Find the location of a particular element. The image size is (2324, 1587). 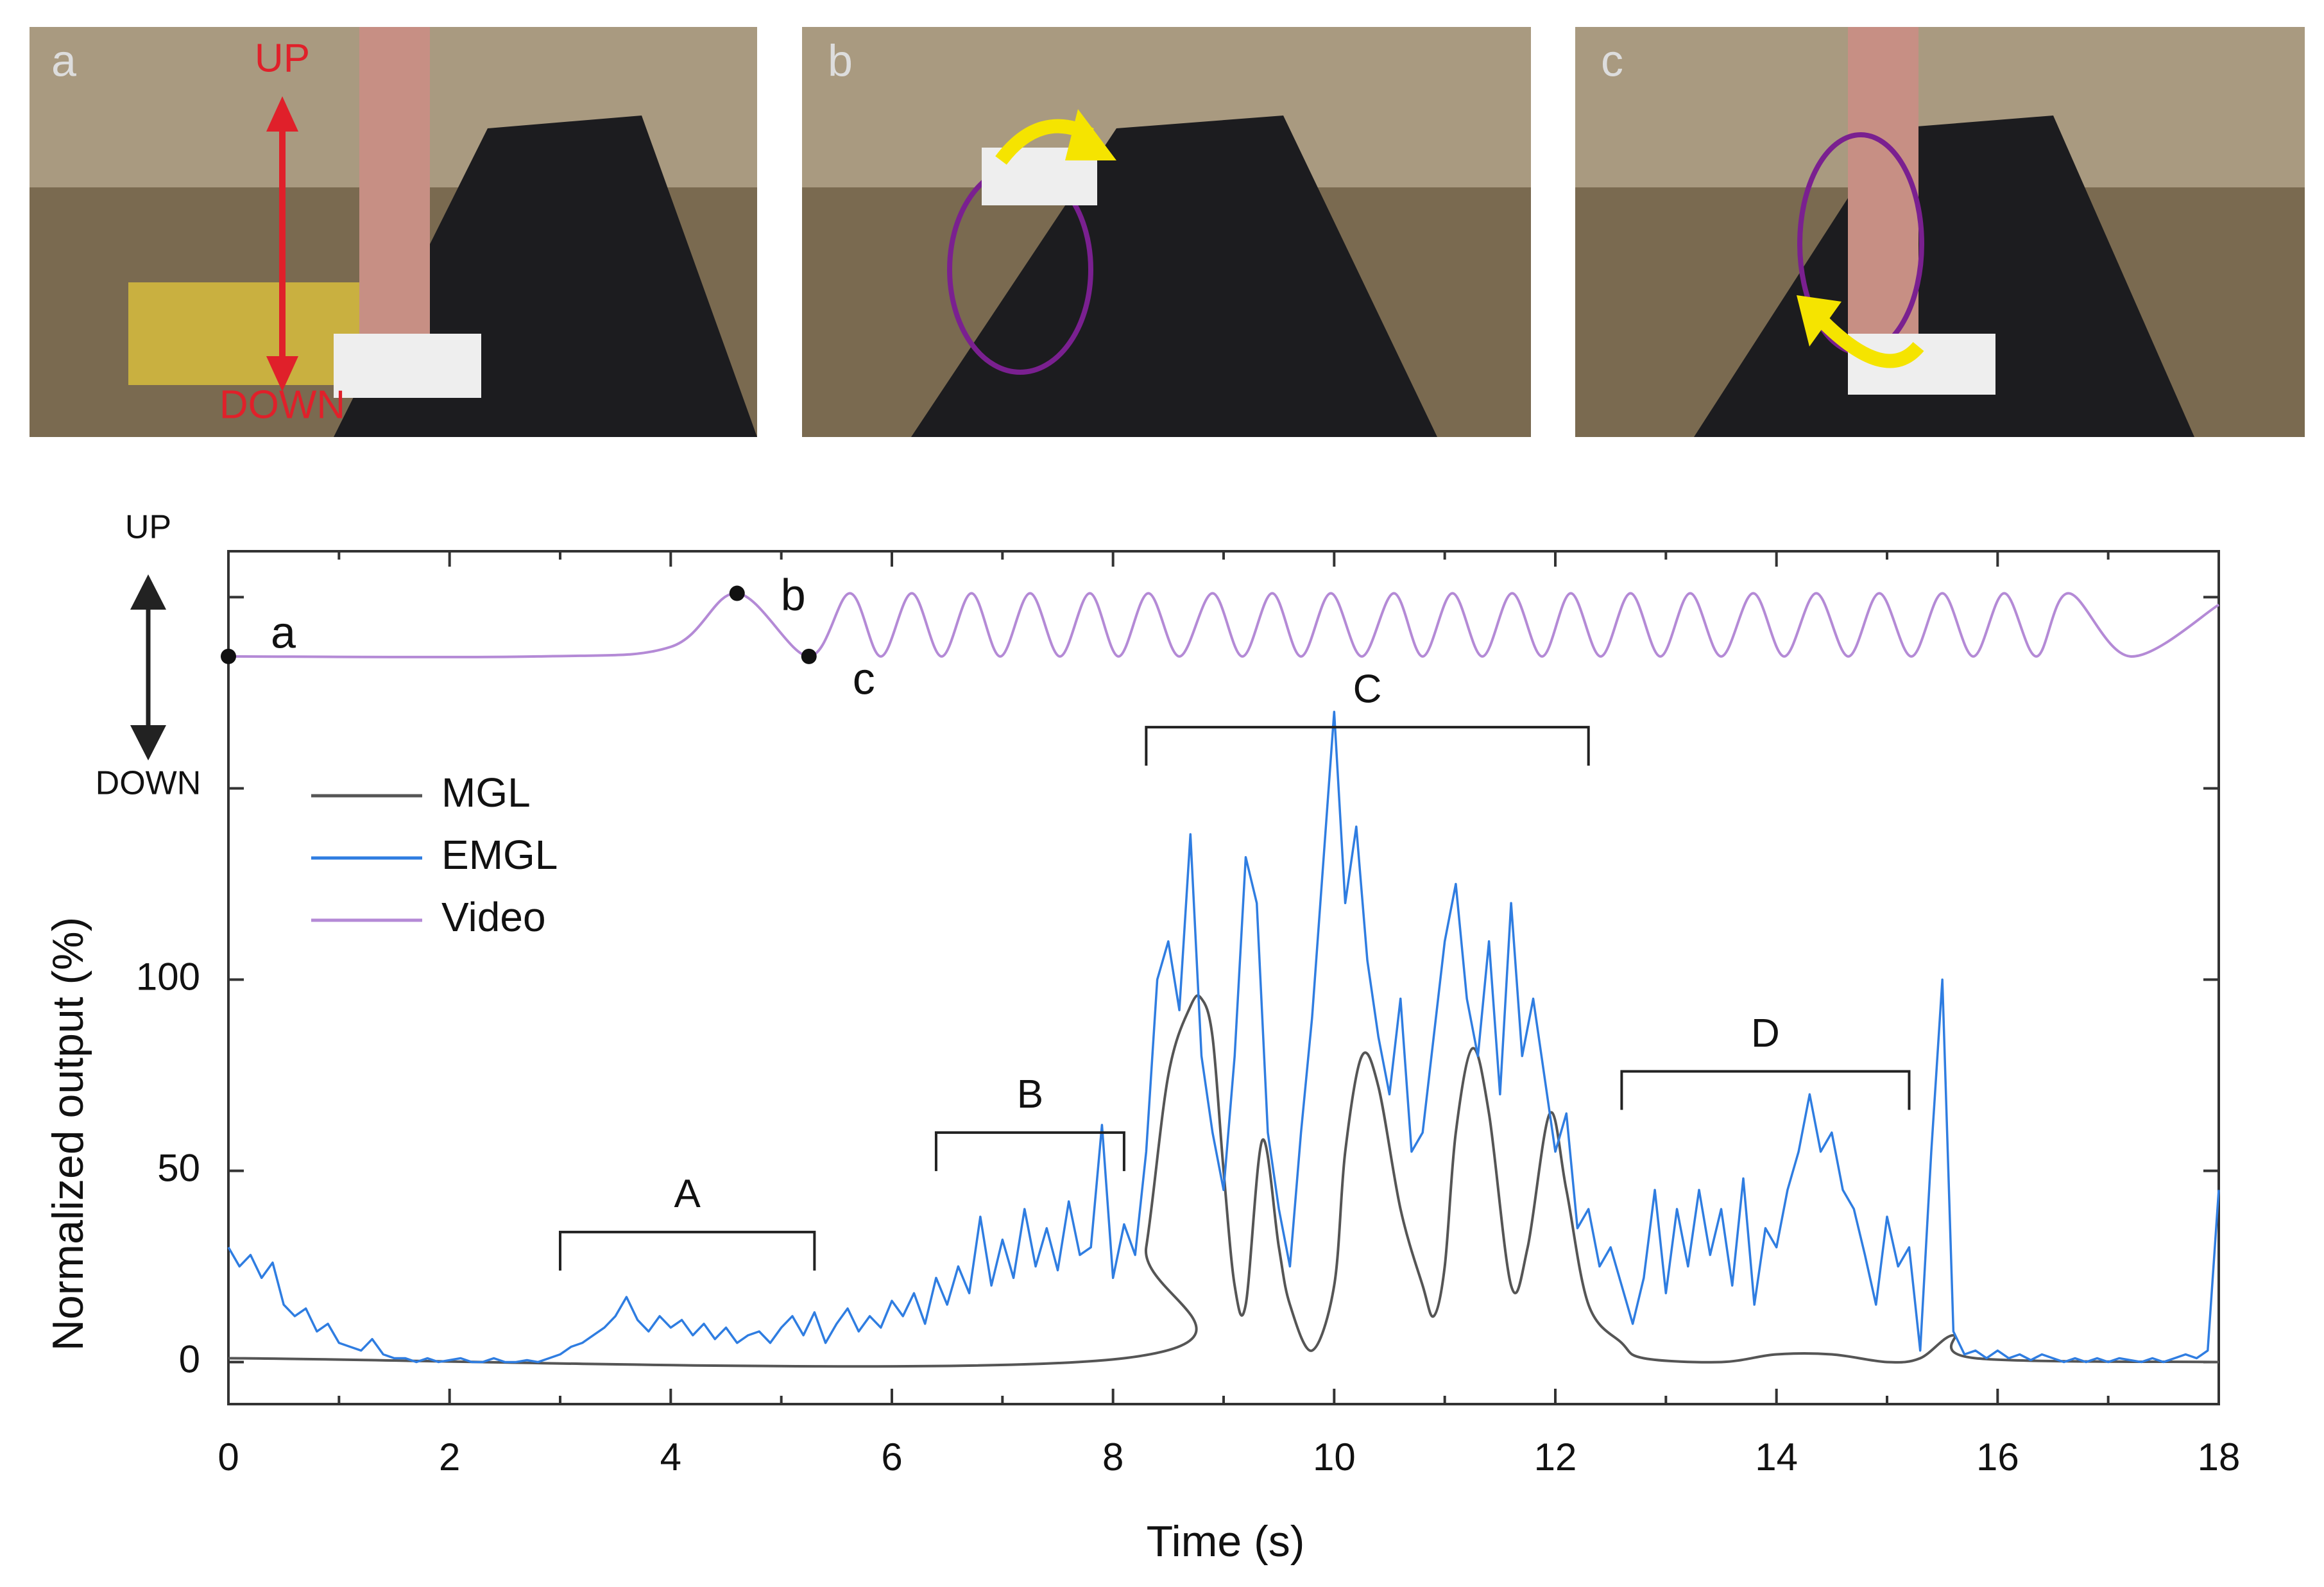

bracket-label: D is located at coordinates (1765, 1033).